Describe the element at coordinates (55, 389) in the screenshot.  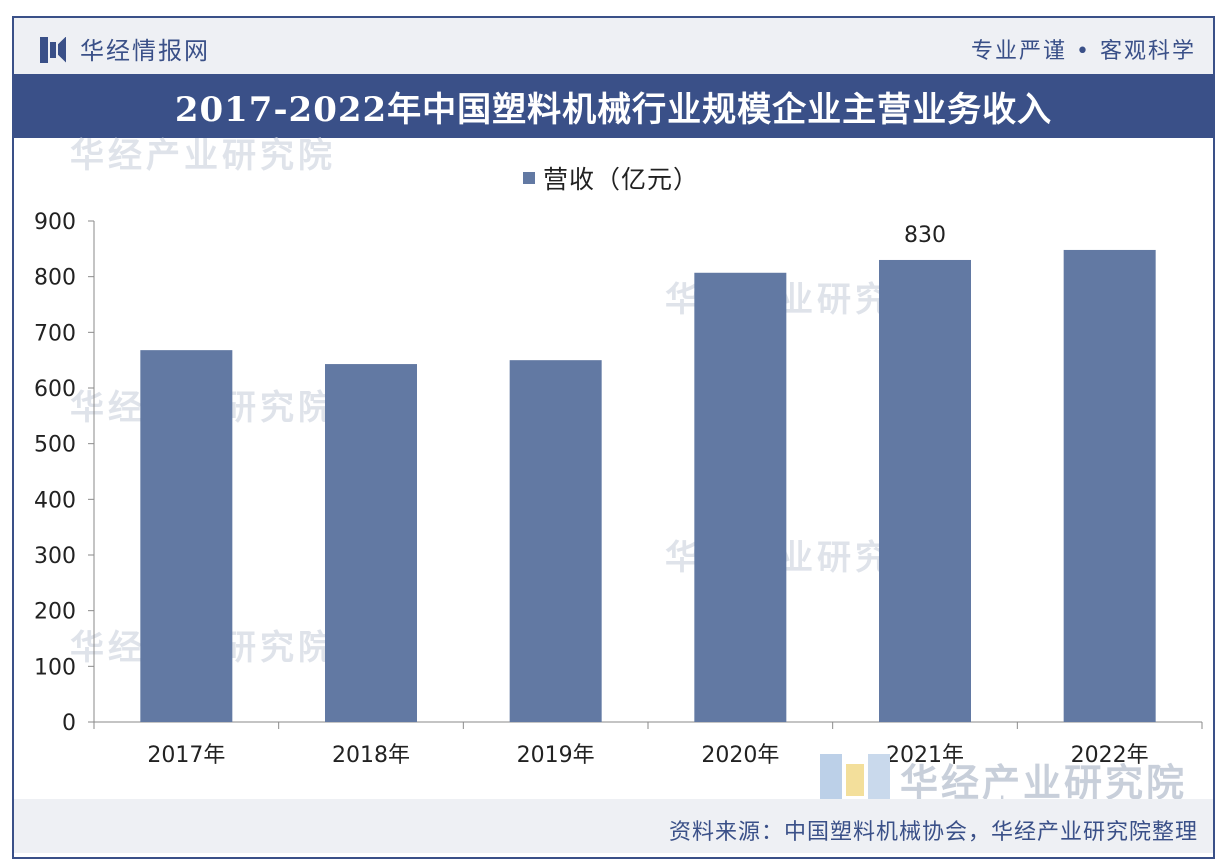
I see `y-tick-label: 600` at that location.